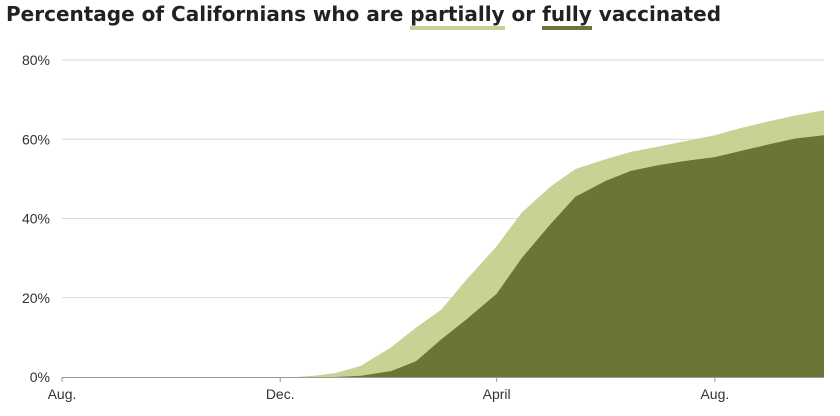 The height and width of the screenshot is (416, 840). What do you see at coordinates (567, 28) in the screenshot?
I see `fully-legend-swatch` at bounding box center [567, 28].